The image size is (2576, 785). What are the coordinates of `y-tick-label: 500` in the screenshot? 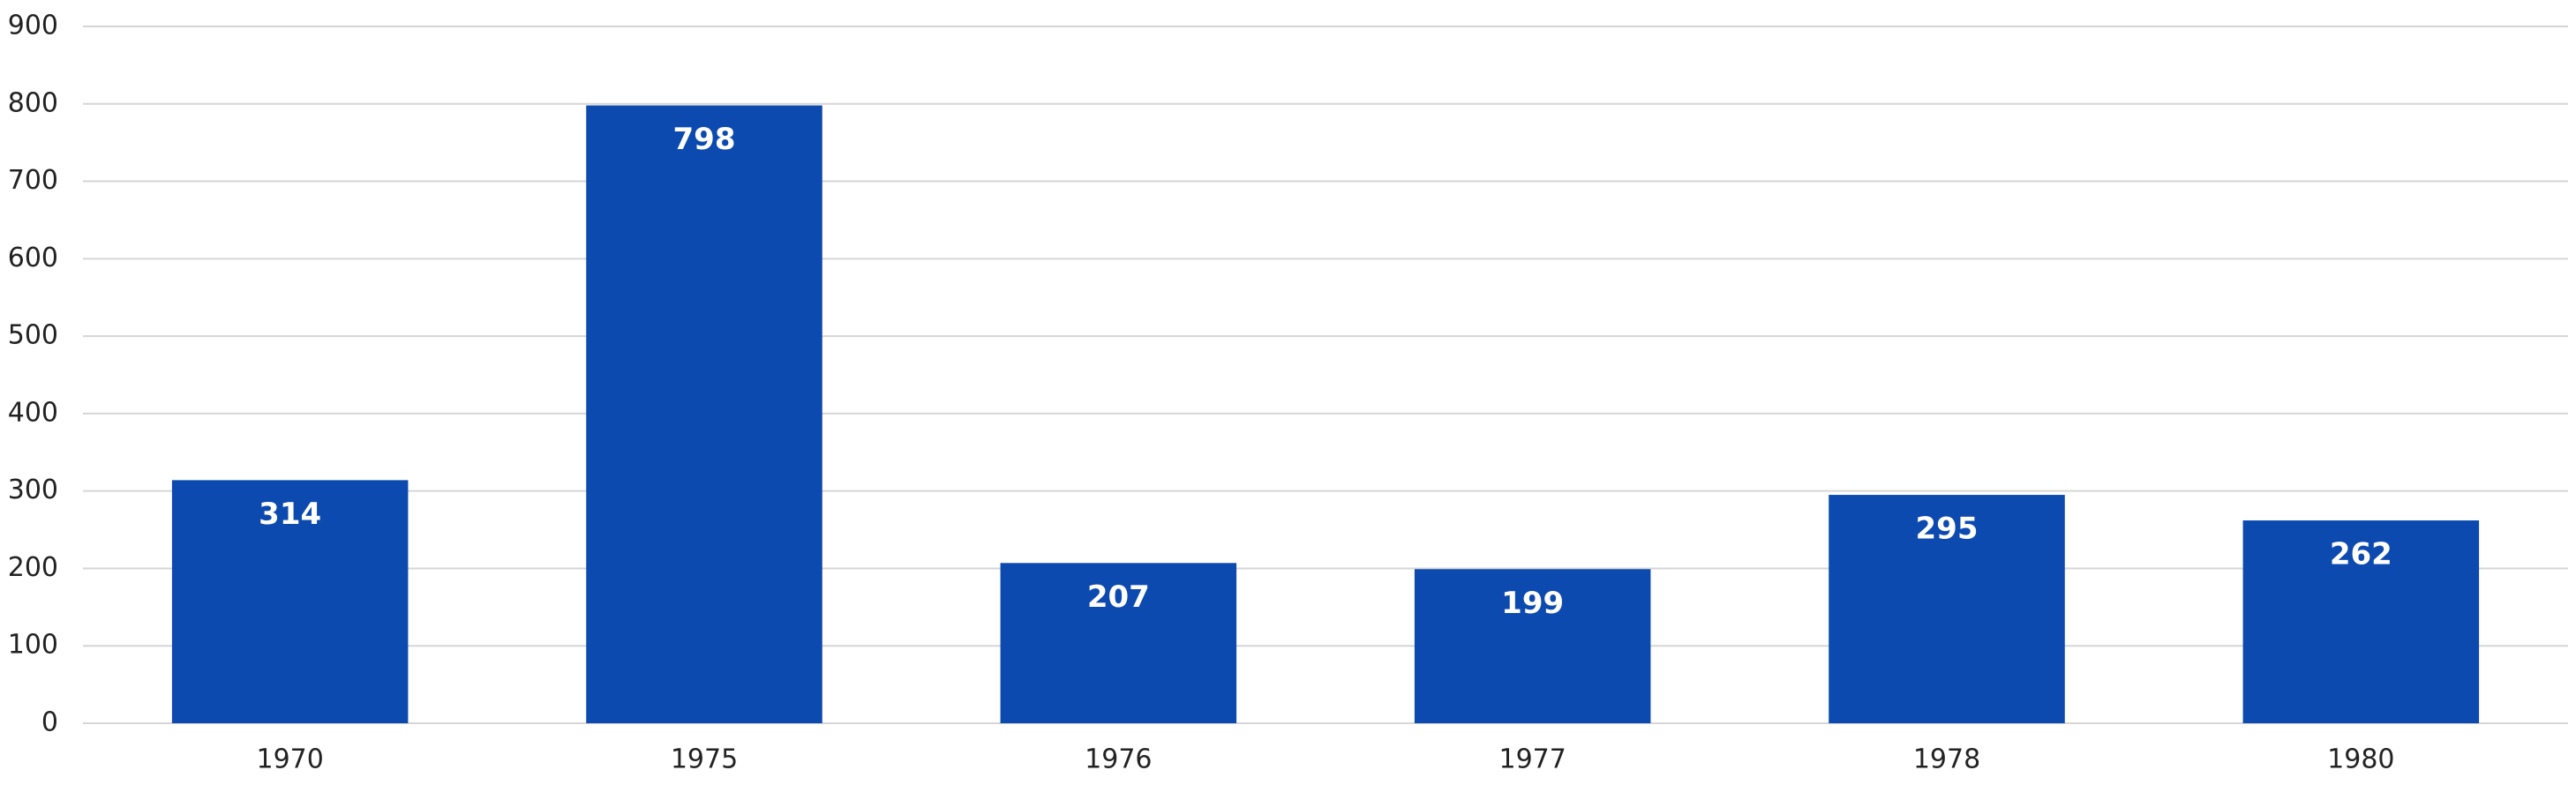 It's located at (33, 335).